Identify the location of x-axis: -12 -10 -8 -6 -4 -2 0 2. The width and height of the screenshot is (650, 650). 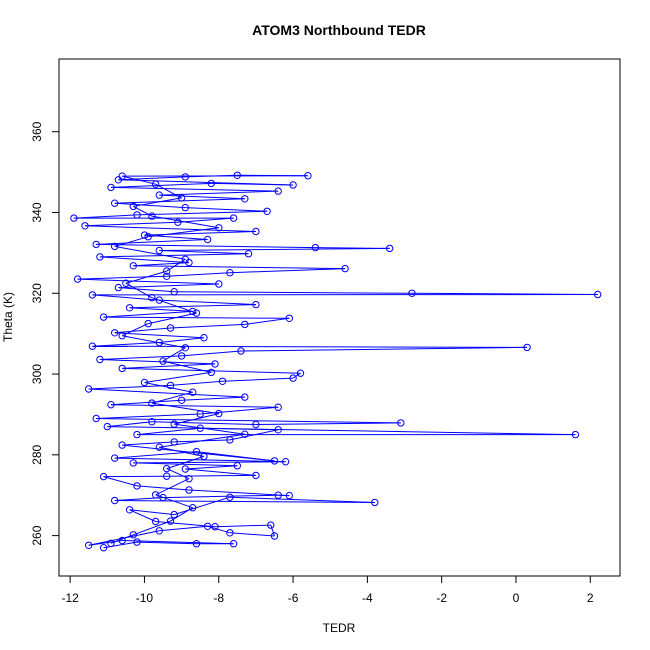
(327, 590).